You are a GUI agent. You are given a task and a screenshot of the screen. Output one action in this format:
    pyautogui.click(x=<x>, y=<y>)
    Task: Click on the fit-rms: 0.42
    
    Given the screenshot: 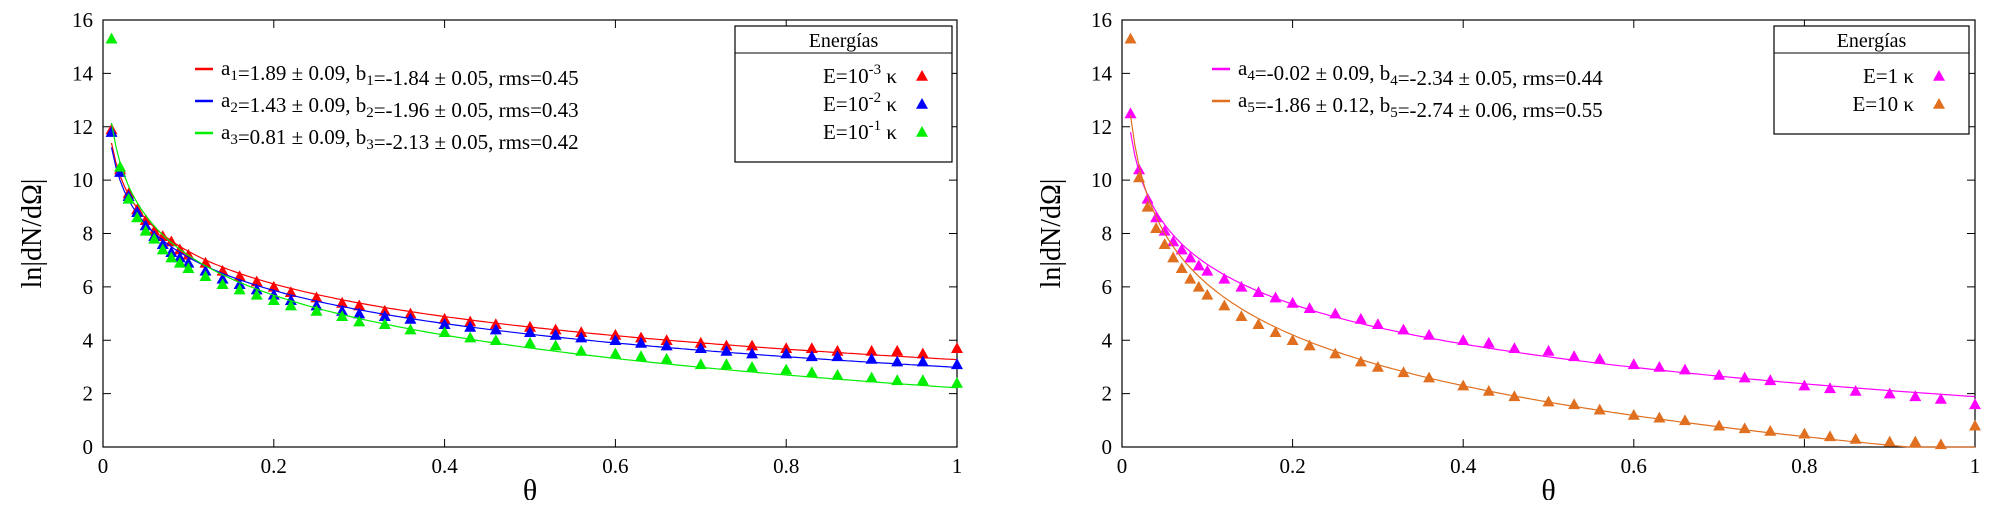 What is the action you would take?
    pyautogui.click(x=560, y=142)
    